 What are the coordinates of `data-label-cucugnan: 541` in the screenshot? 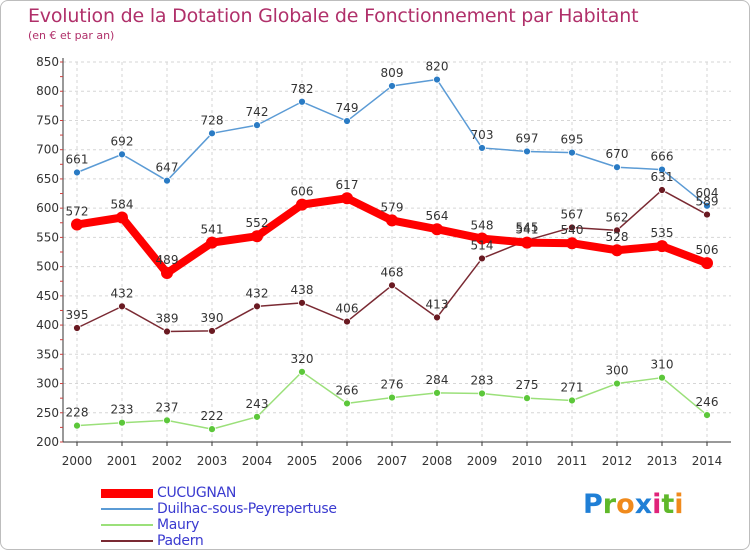 It's located at (527, 230).